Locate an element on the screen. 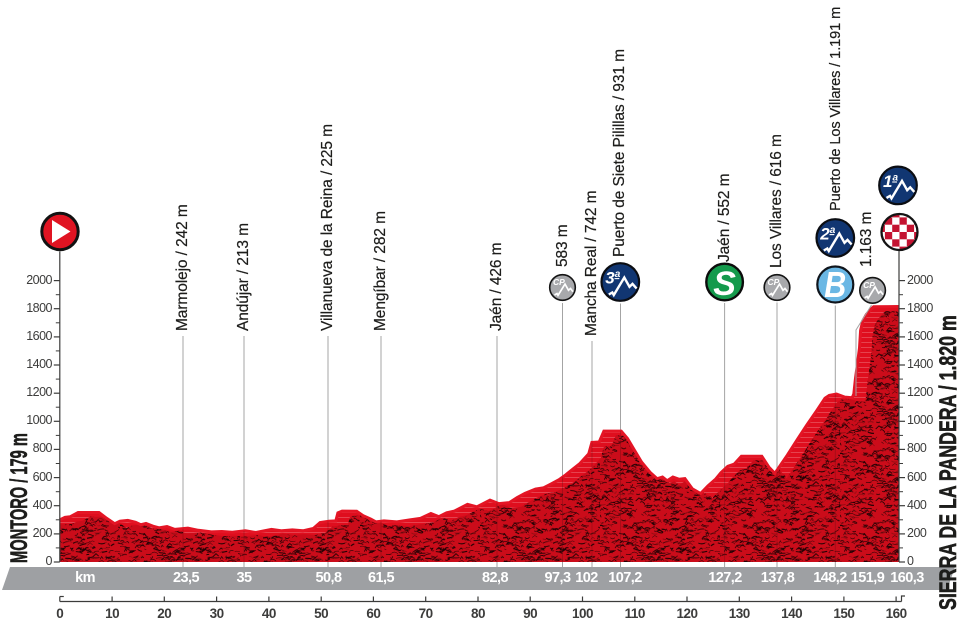 The width and height of the screenshot is (960, 624). svg-text: B is located at coordinates (835, 284).